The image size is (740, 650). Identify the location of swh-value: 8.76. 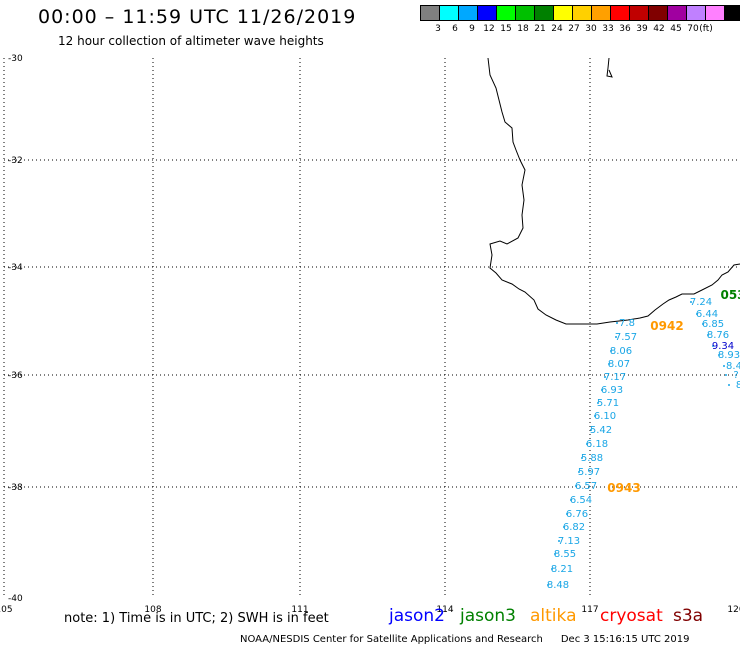
(718, 335).